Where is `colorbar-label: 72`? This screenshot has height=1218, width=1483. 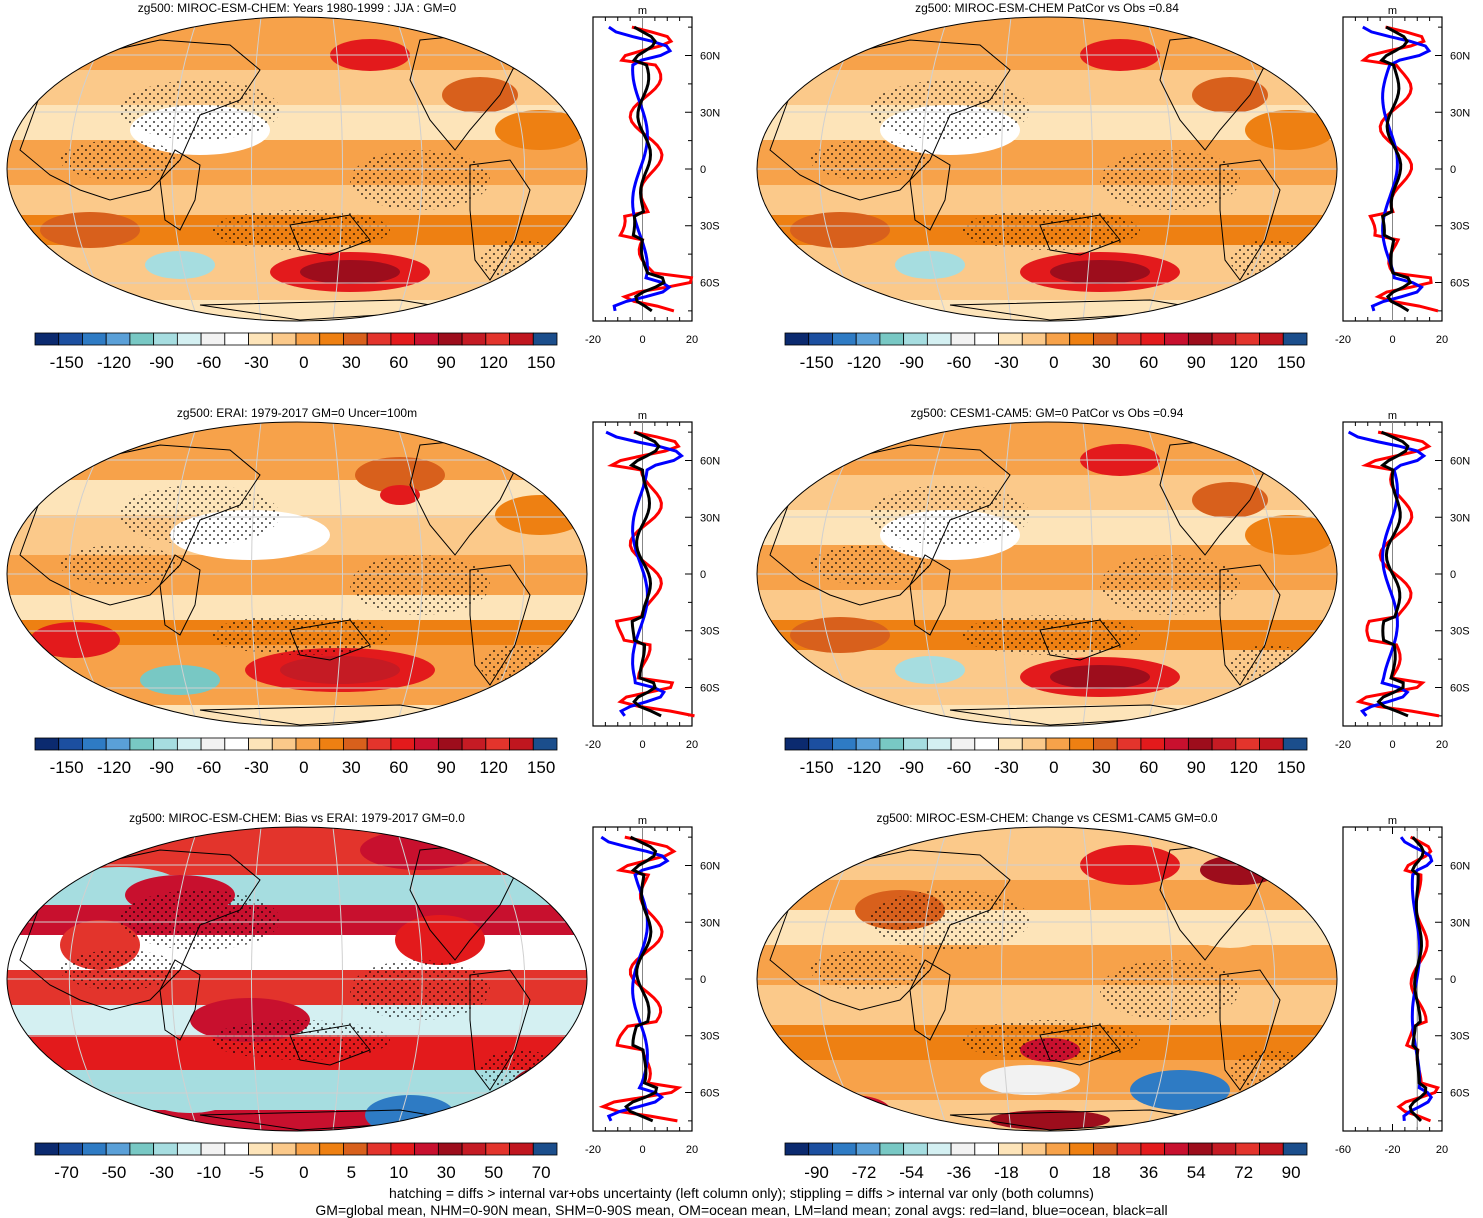
colorbar-label: 72 is located at coordinates (1243, 1172).